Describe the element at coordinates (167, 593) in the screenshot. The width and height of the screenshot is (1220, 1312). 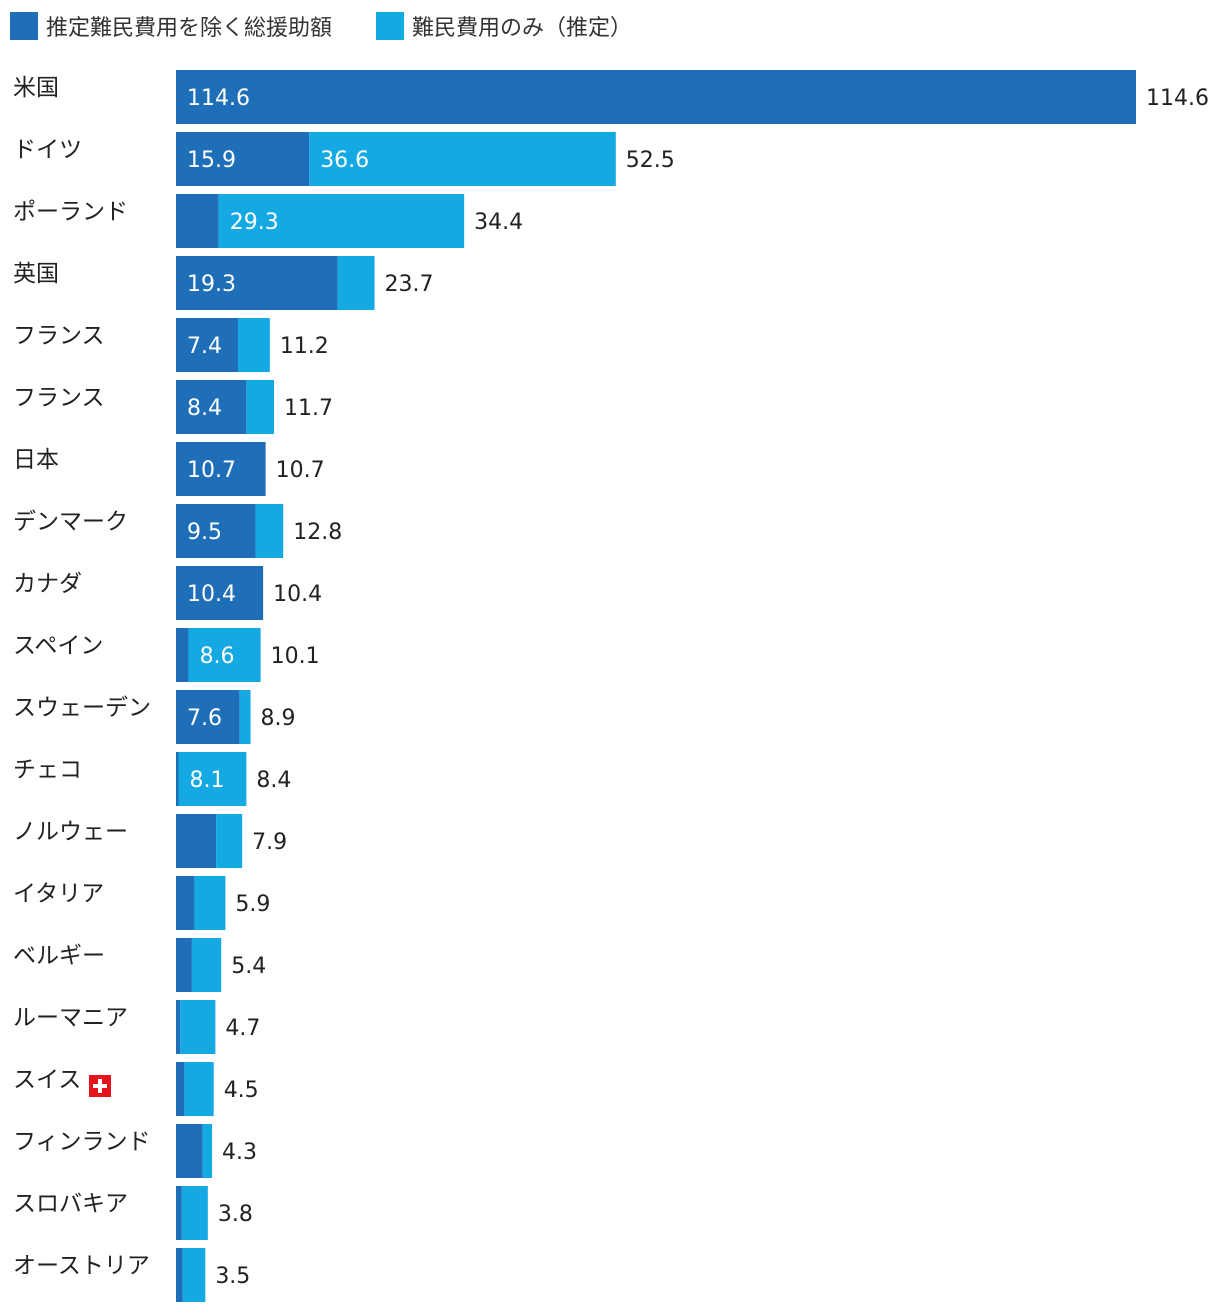
I see `bar-row: カナダ 10.4 10.4` at that location.